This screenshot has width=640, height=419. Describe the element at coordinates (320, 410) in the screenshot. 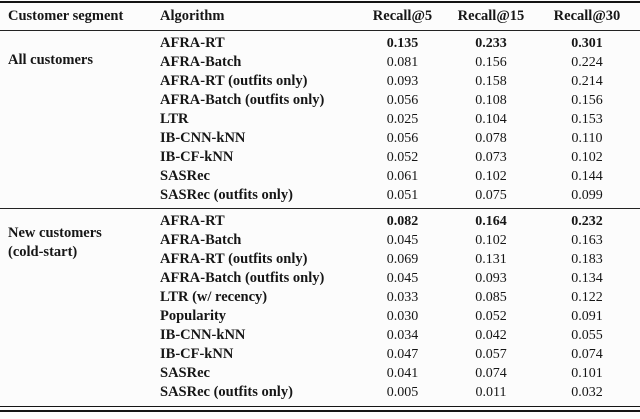

I see `table-bottom-rule-thick` at that location.